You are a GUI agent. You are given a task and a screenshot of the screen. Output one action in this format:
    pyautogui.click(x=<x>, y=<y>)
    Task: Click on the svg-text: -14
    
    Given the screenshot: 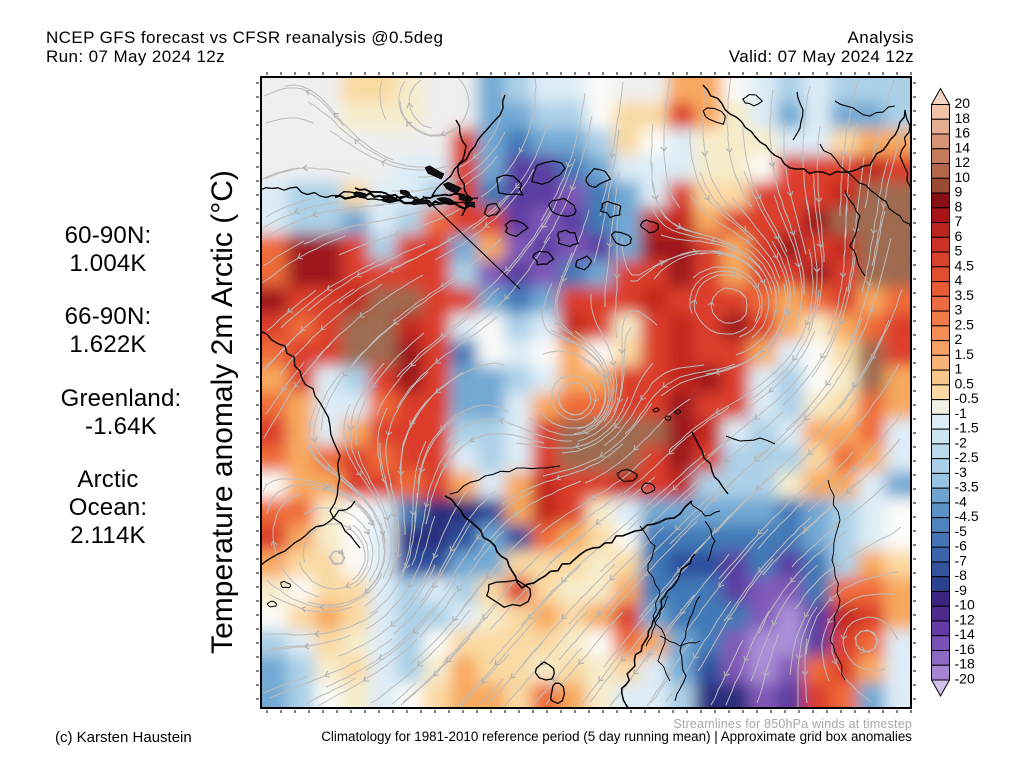 What is the action you would take?
    pyautogui.click(x=965, y=634)
    